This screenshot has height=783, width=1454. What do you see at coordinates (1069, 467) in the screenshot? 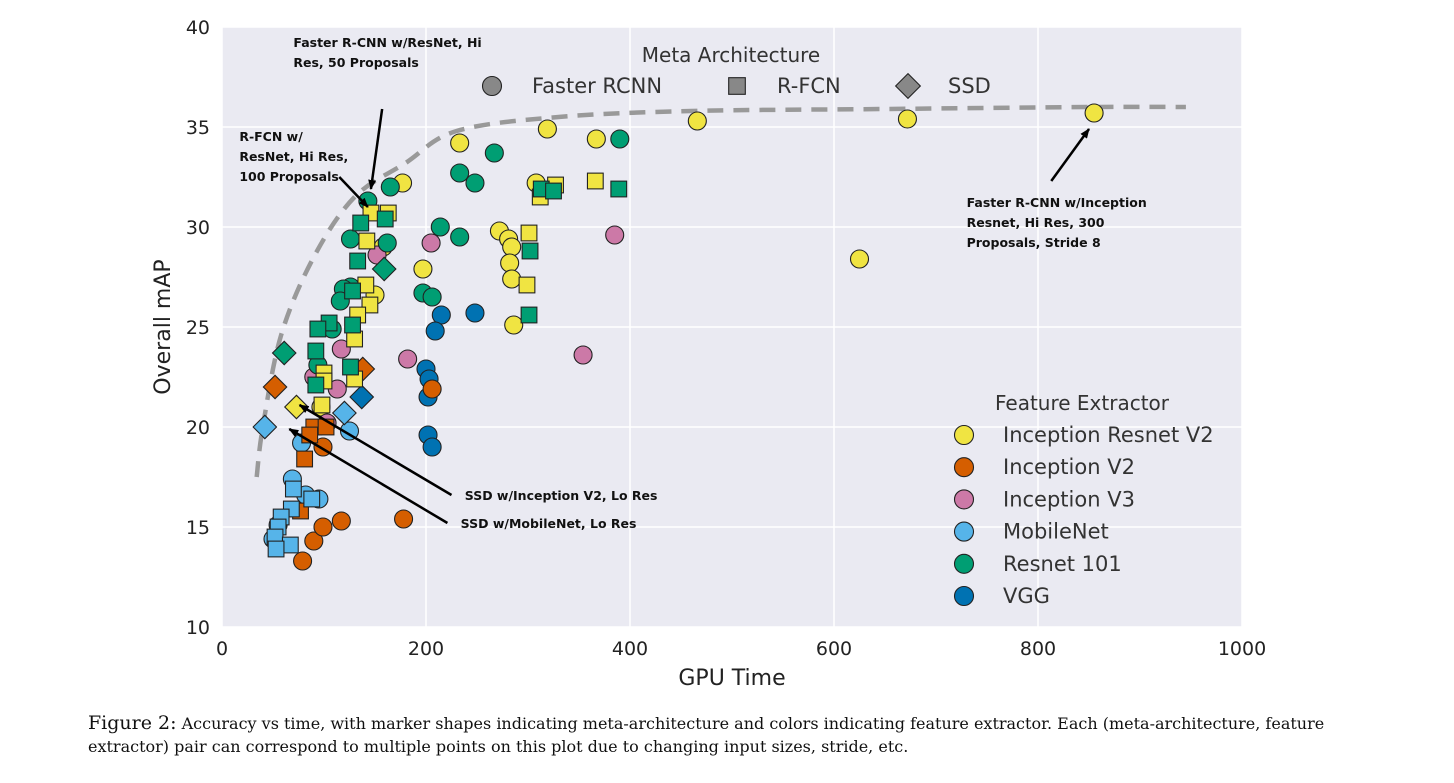
I see `legend-feature-label: Inception V2` at bounding box center [1069, 467].